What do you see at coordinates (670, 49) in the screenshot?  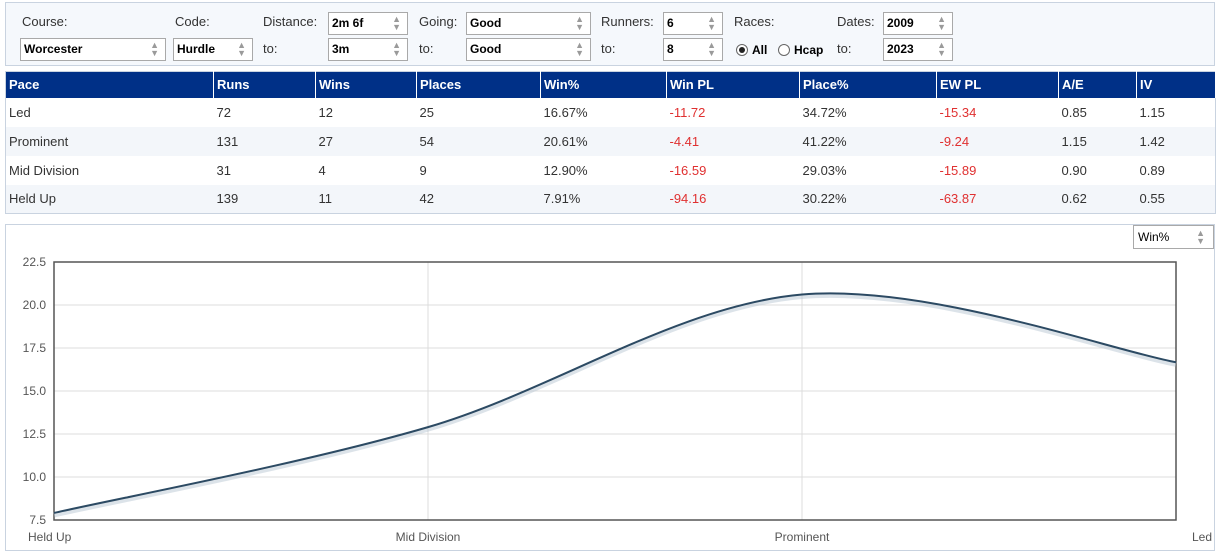 I see `runners-to-value: 8` at bounding box center [670, 49].